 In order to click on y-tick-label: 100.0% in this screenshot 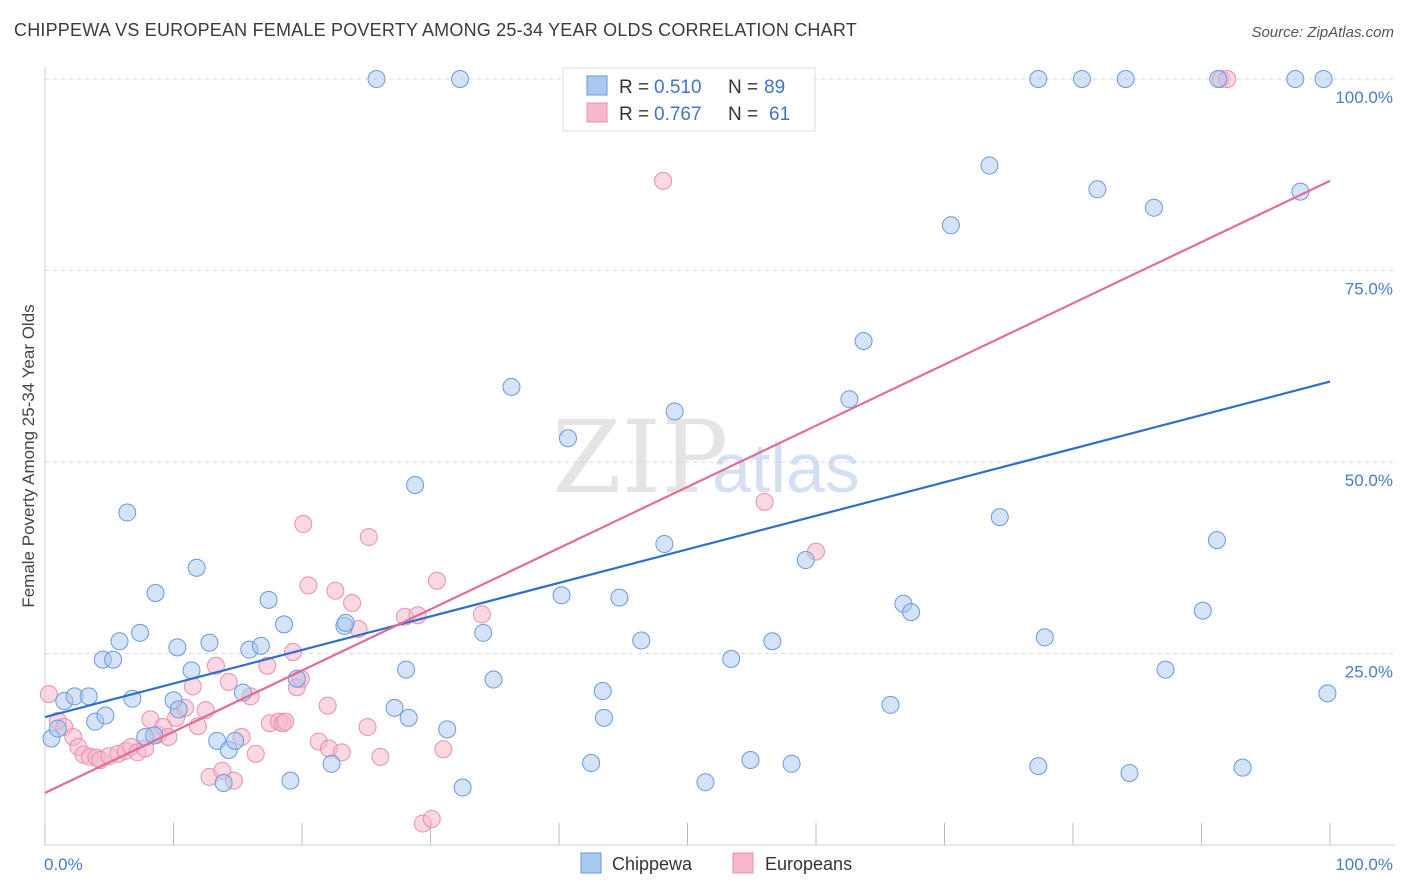, I will do `click(1364, 97)`.